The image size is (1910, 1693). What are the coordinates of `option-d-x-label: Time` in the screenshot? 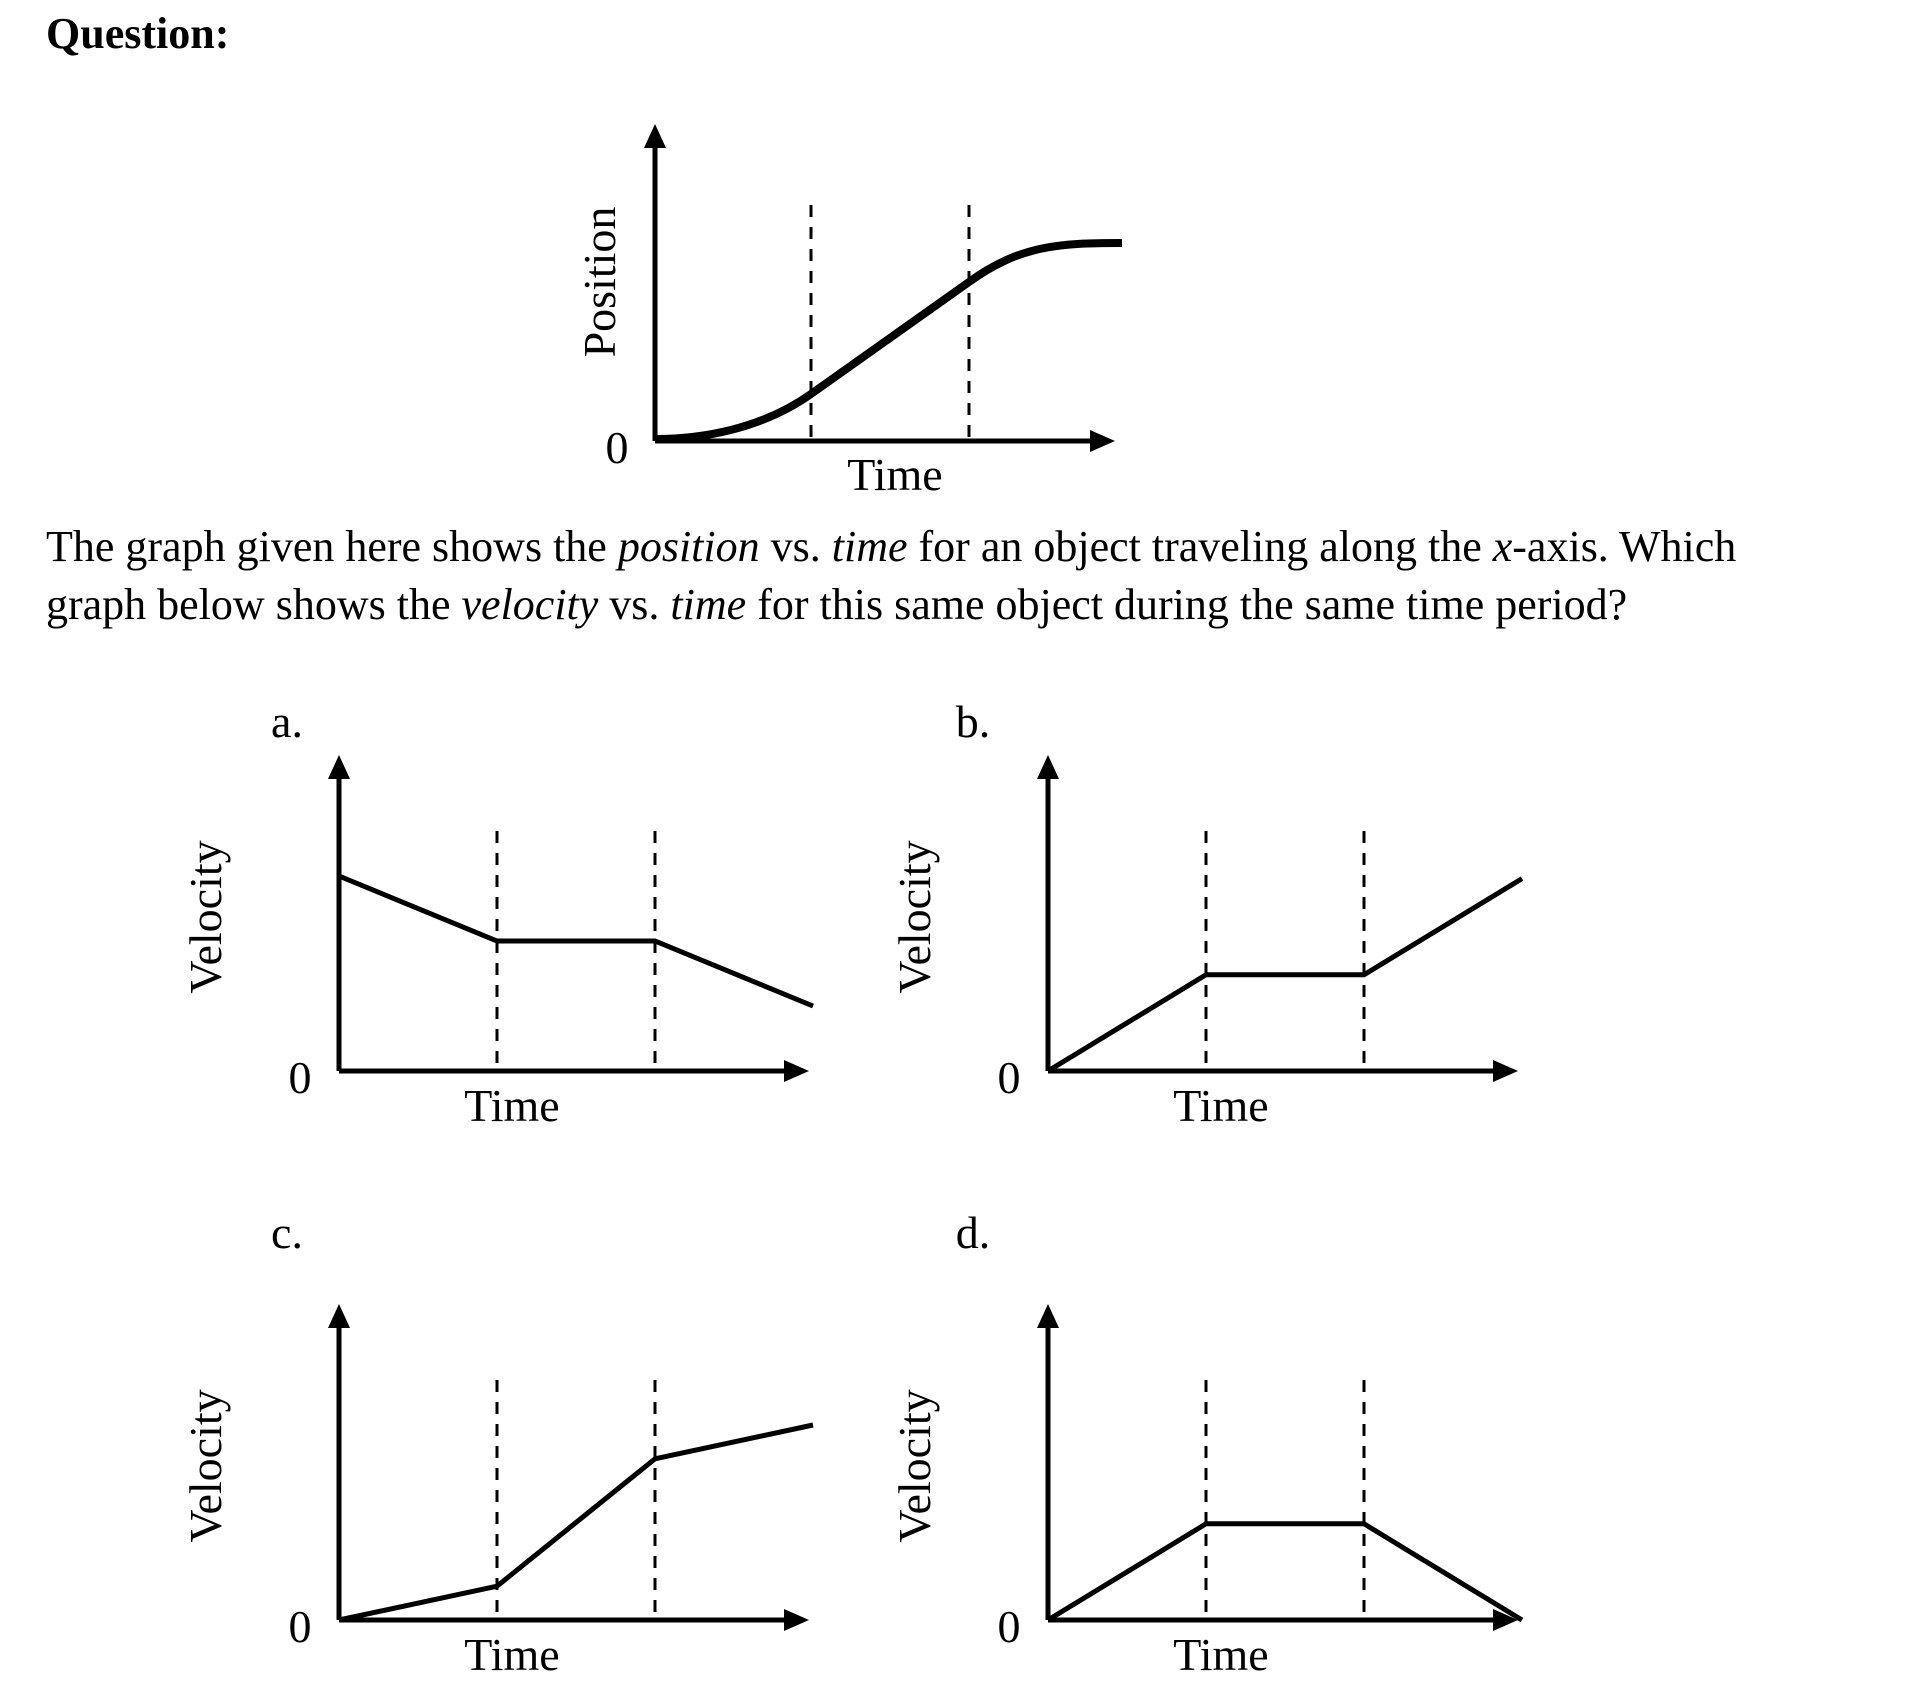 It's located at (1220, 1654).